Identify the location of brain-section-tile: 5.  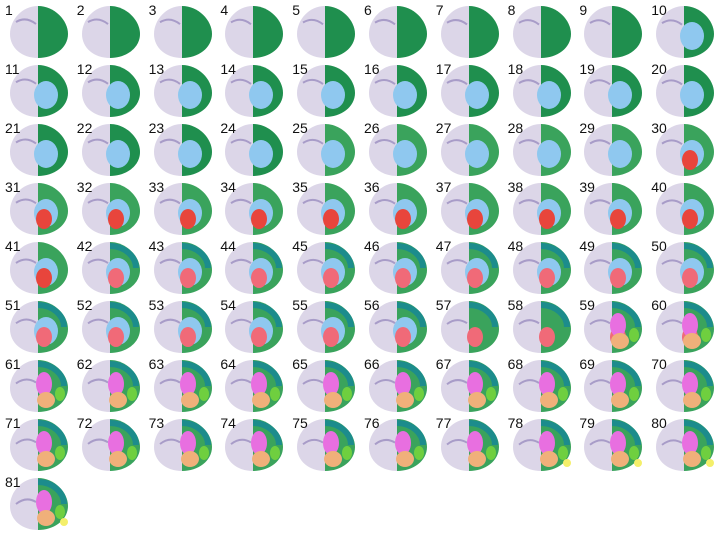
(325, 32).